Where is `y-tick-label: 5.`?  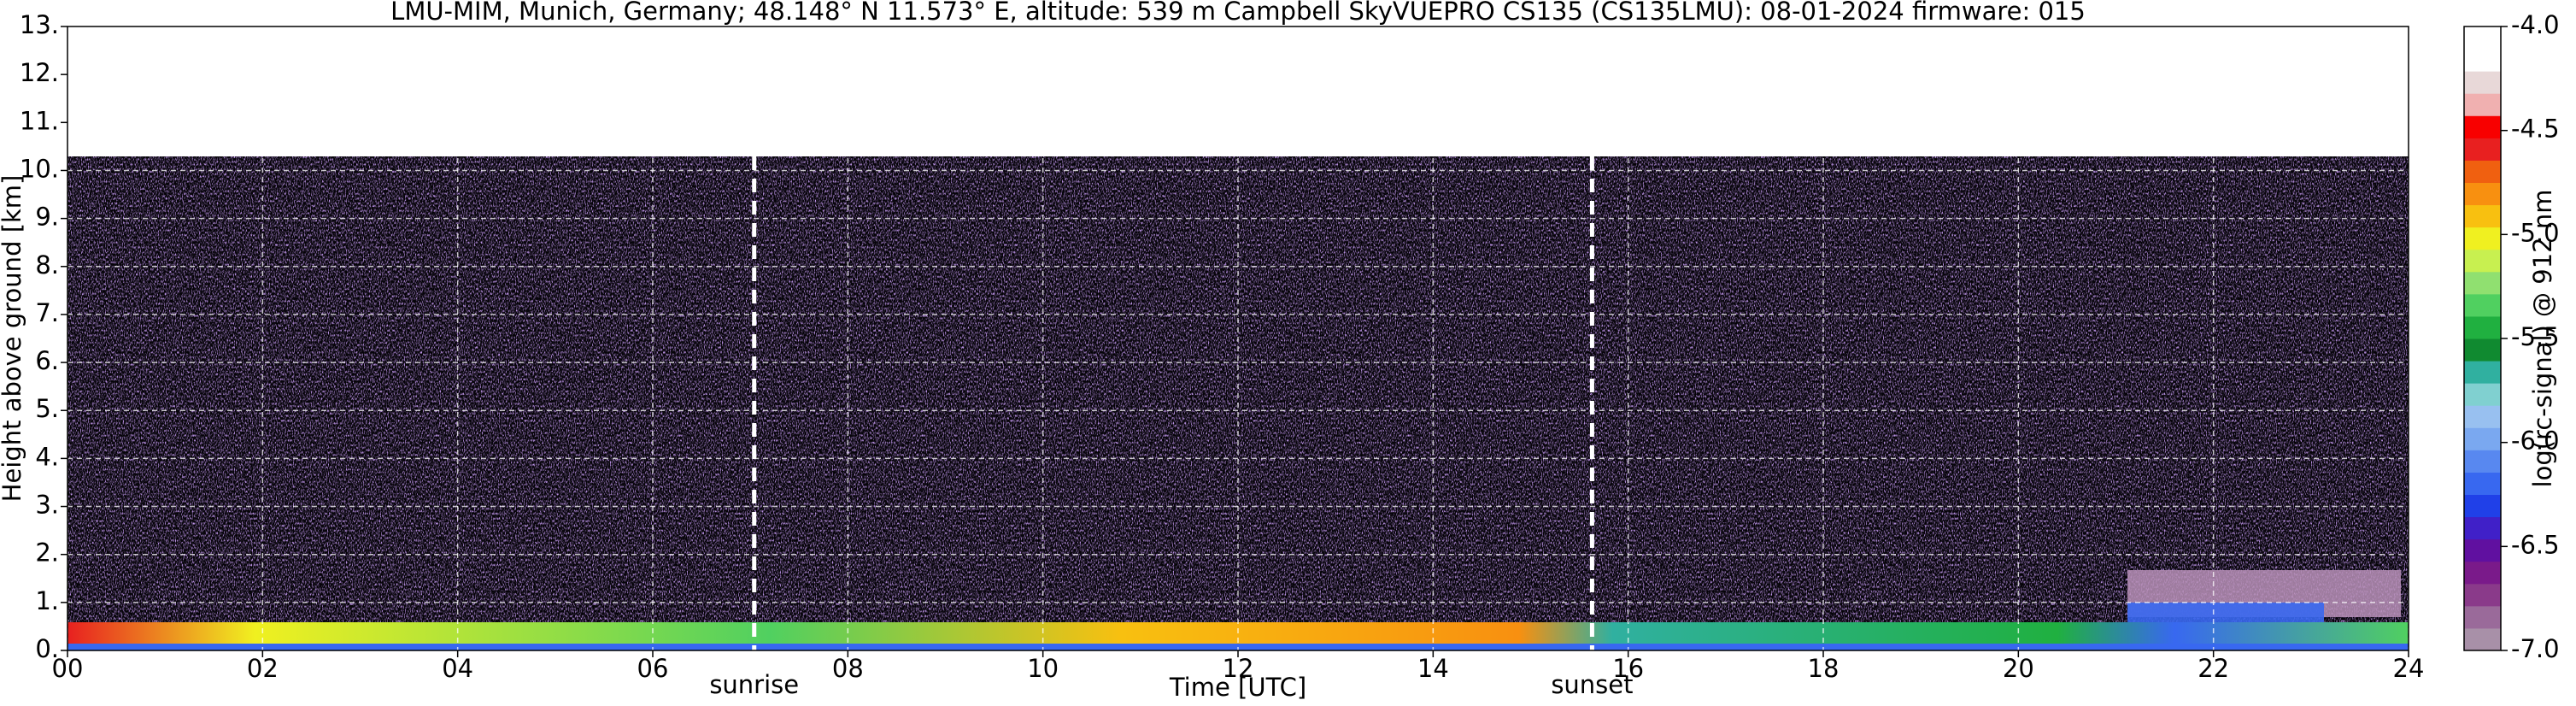
y-tick-label: 5. is located at coordinates (47, 408).